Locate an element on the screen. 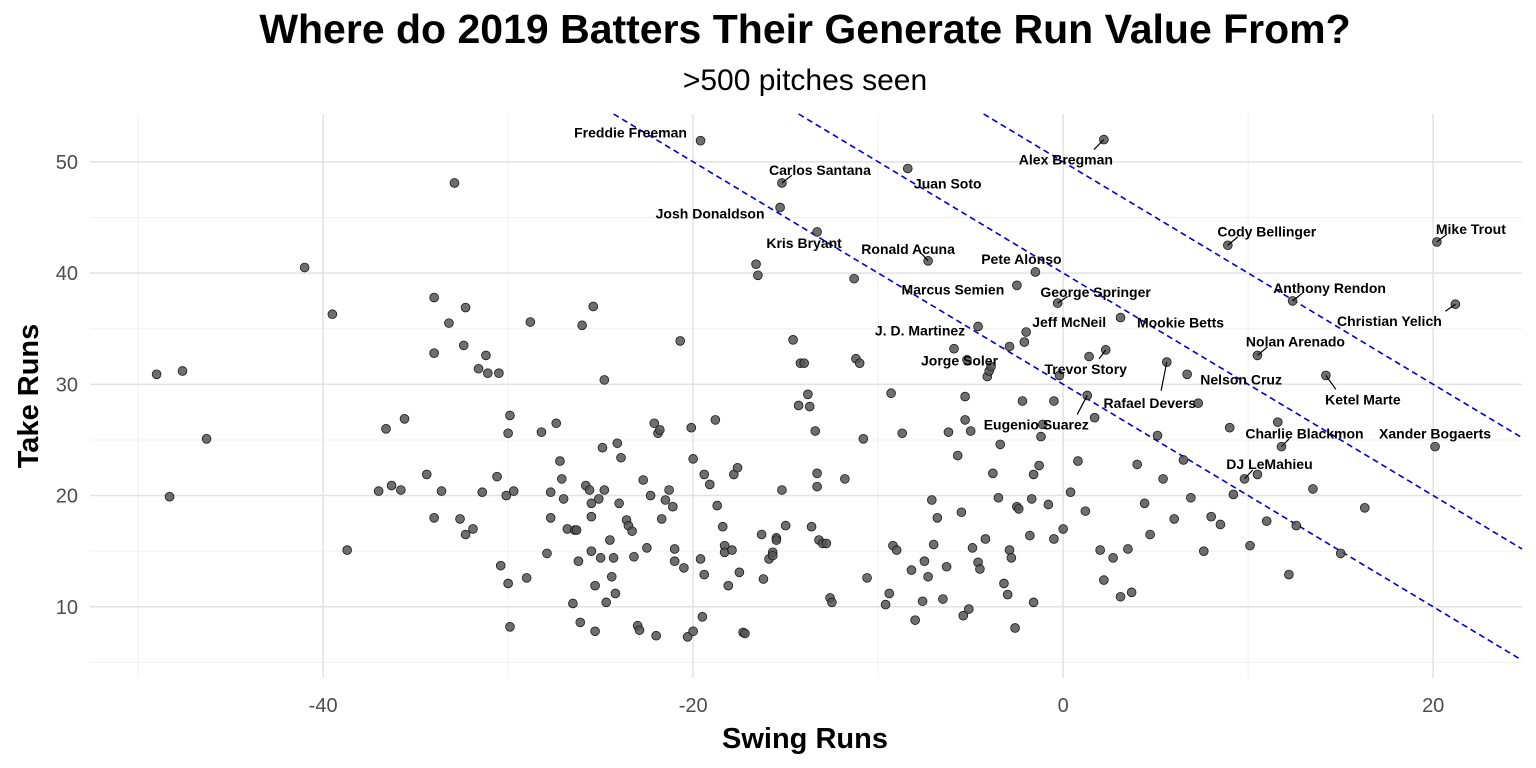  y-tick-label: 20 is located at coordinates (67, 497).